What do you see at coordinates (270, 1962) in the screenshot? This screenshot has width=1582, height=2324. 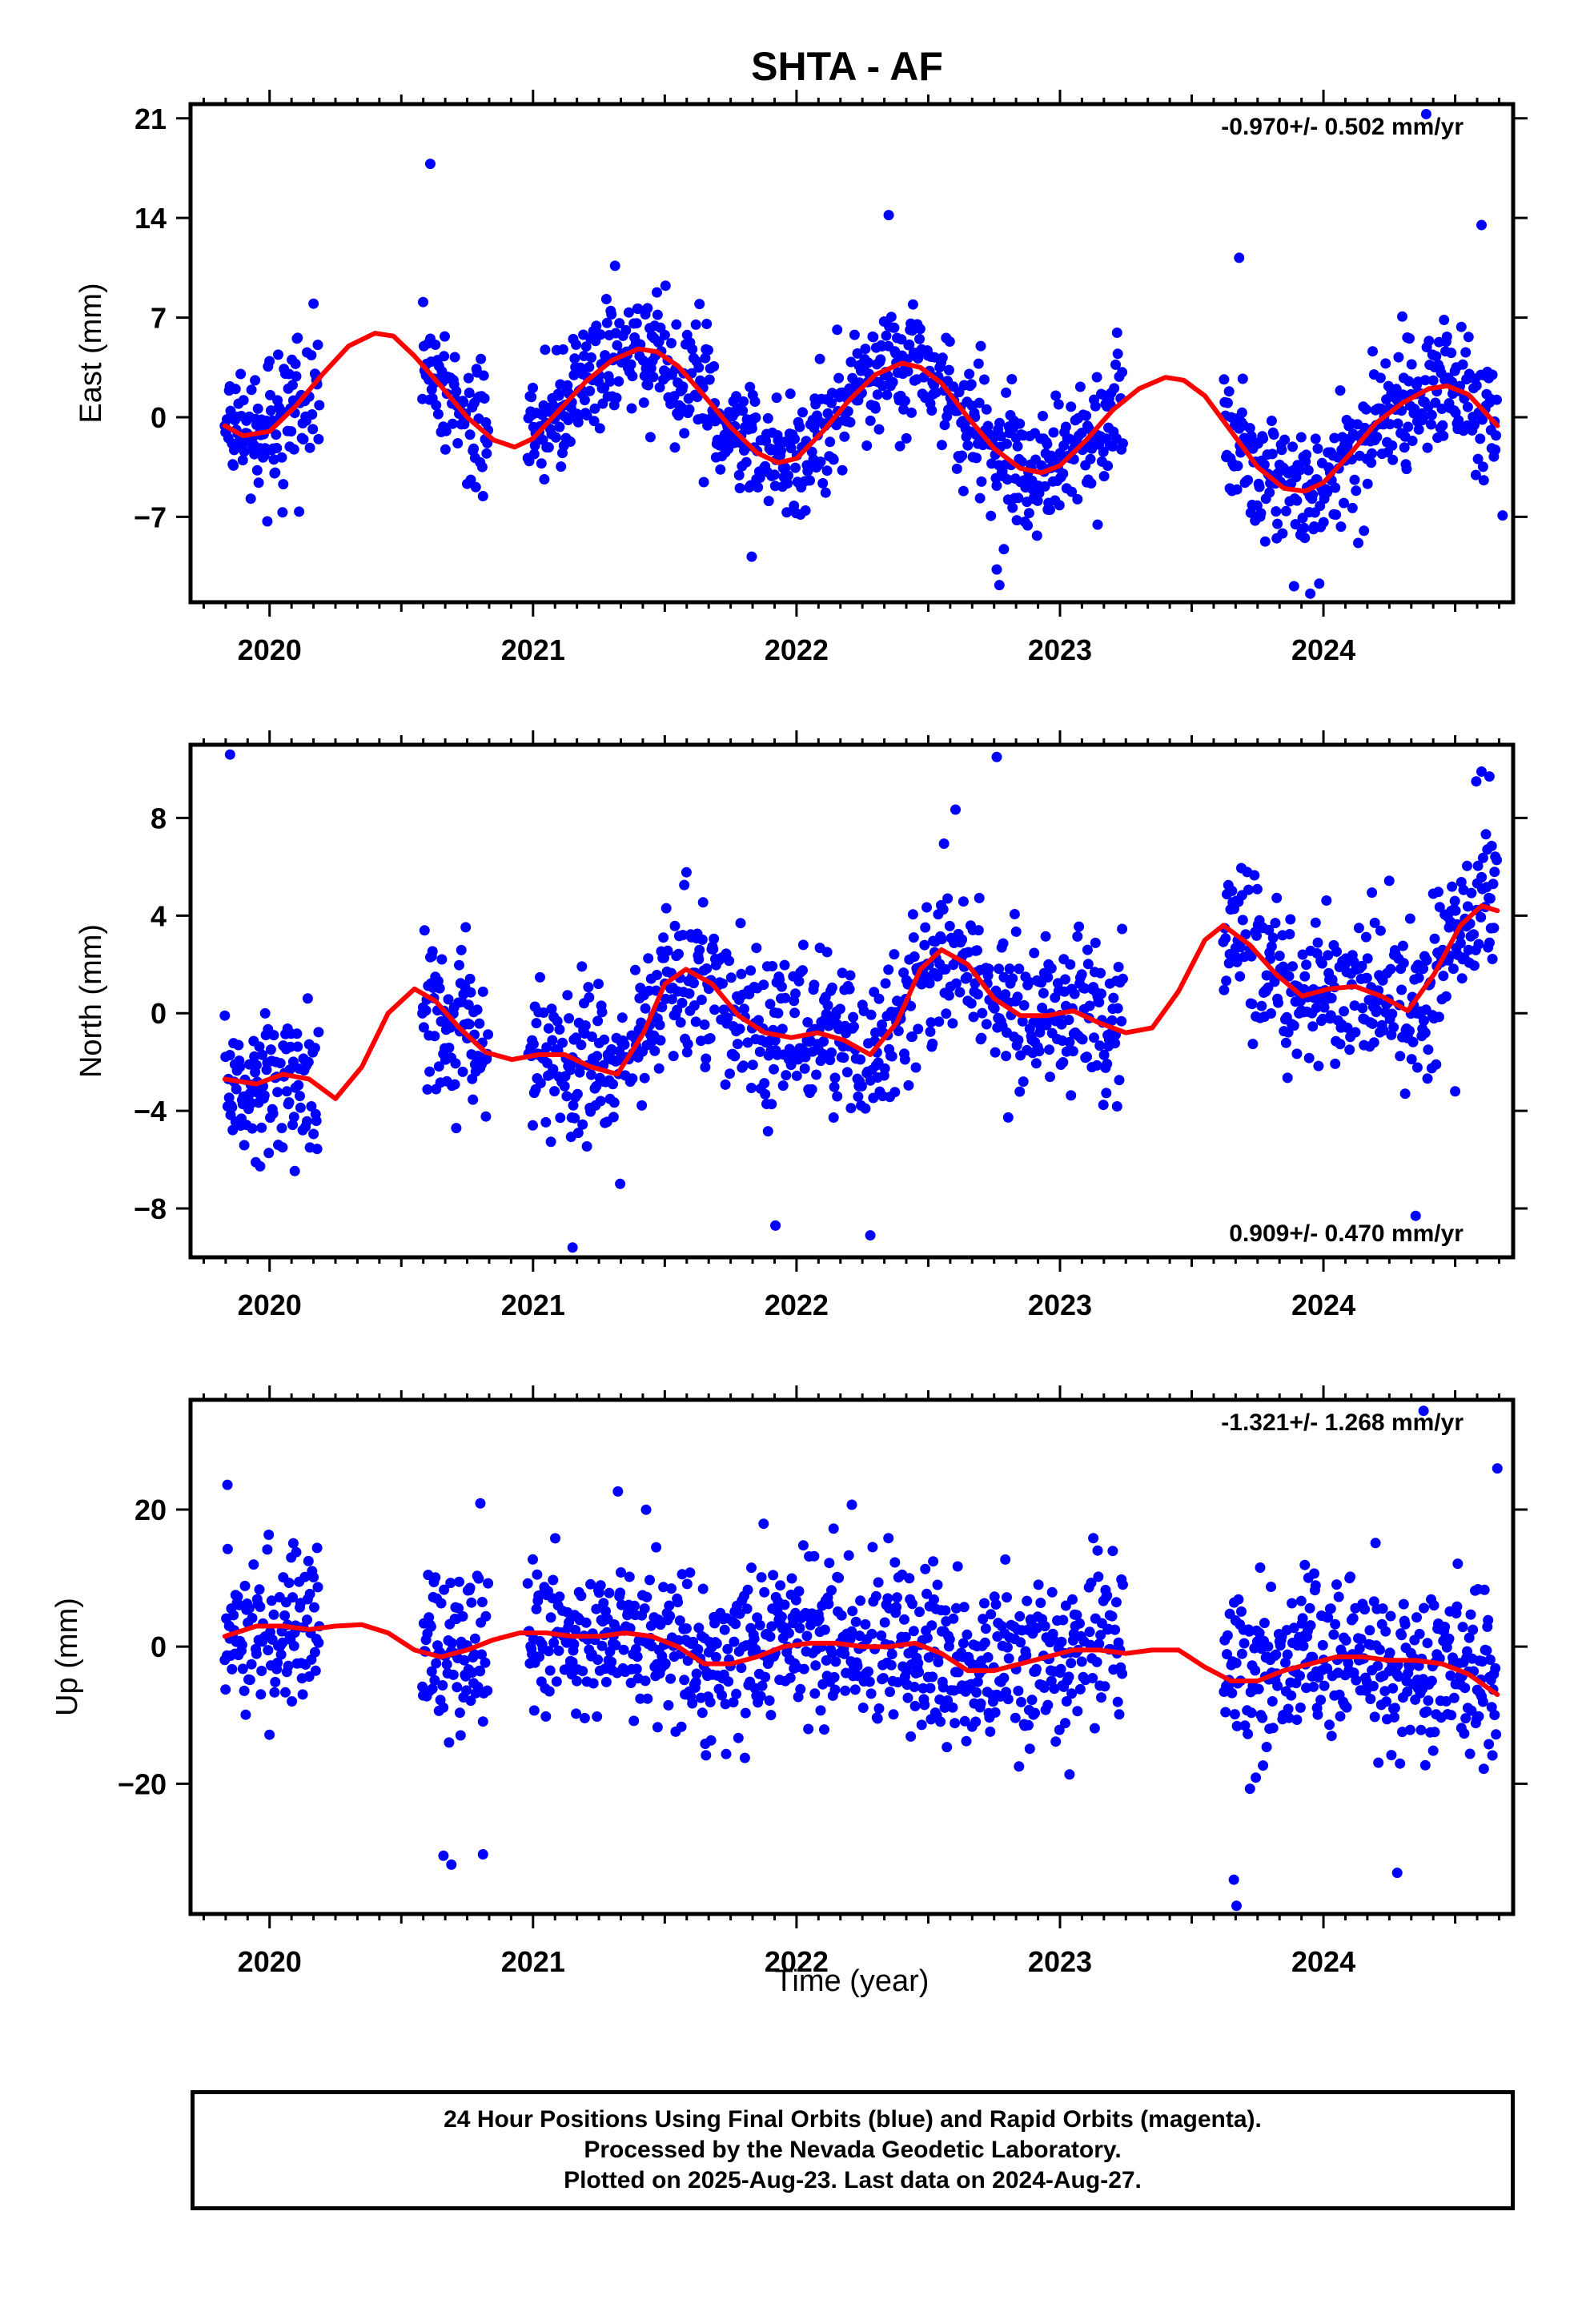 I see `x-tick-label: 2020` at bounding box center [270, 1962].